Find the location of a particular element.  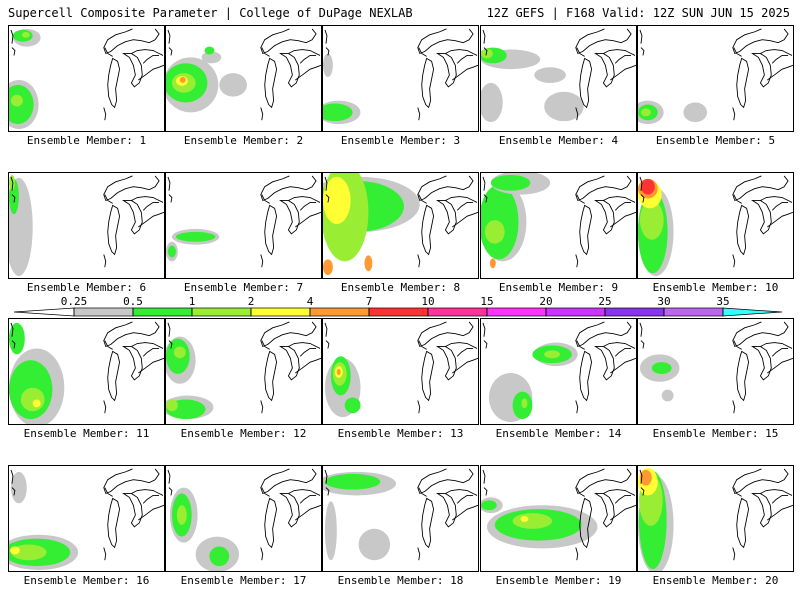

colorbar-tick-label: 0.25 is located at coordinates (74, 302).